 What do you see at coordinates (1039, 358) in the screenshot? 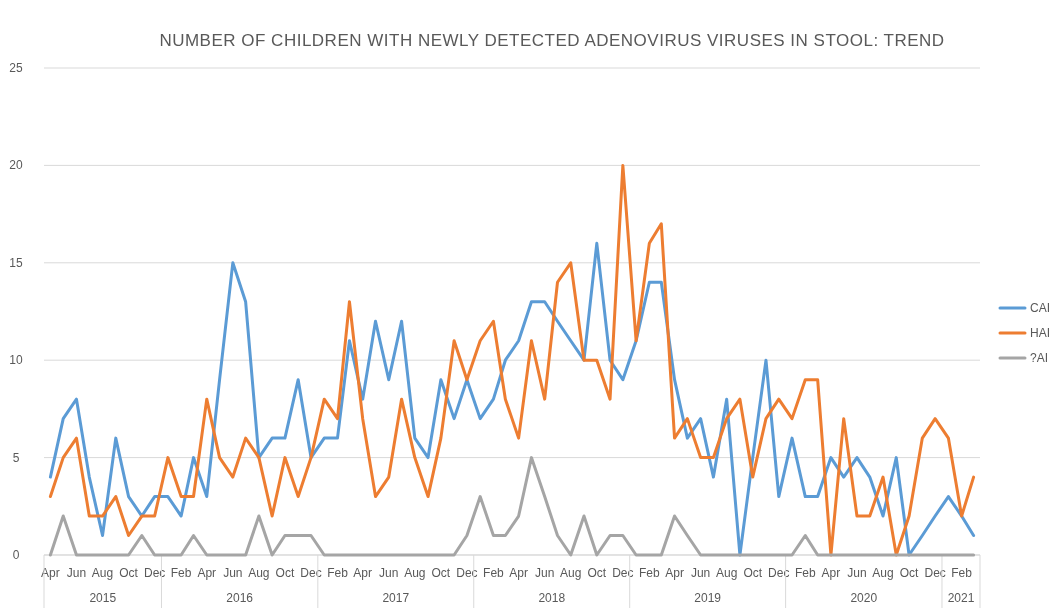
I see `legend-label: ?AI` at bounding box center [1039, 358].